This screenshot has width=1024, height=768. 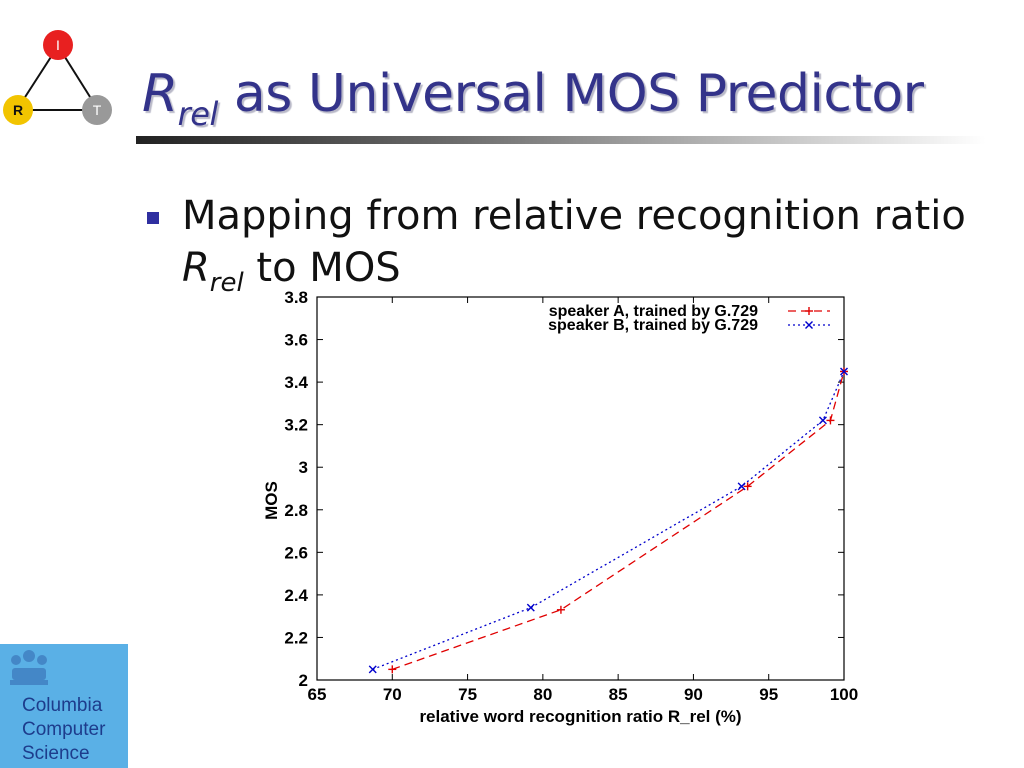 What do you see at coordinates (196, 268) in the screenshot?
I see `bullet-symbol: R` at bounding box center [196, 268].